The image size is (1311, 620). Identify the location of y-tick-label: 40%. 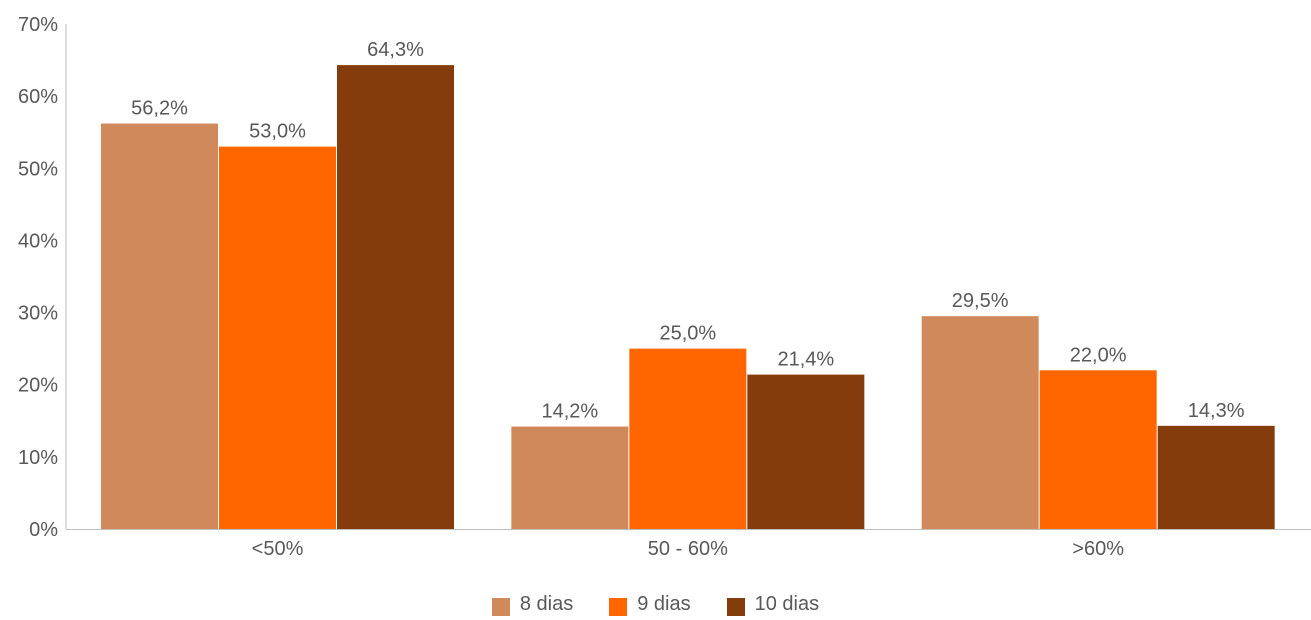
(38, 241).